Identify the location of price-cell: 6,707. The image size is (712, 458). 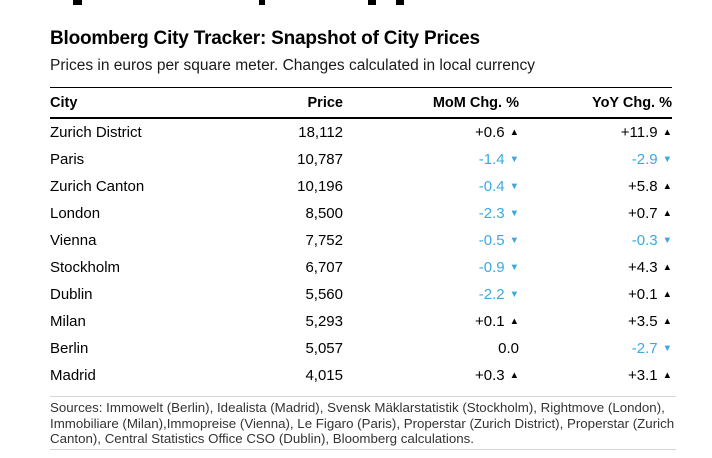
(324, 267).